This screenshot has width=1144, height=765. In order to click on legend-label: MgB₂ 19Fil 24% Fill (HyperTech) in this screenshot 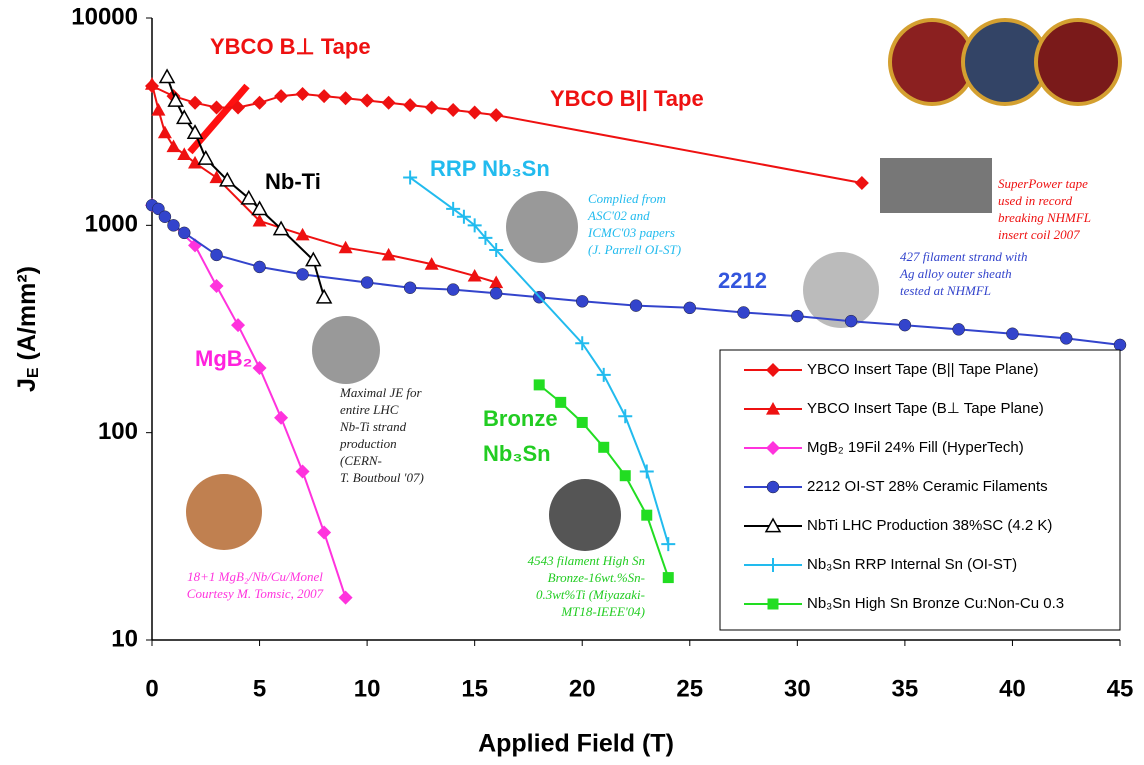, I will do `click(915, 447)`.